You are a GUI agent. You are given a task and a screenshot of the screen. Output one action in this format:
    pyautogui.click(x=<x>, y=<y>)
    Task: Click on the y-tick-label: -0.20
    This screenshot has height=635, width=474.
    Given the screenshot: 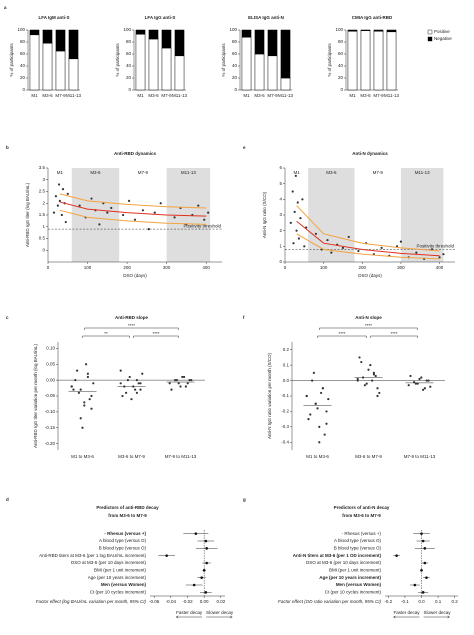 What is the action you would take?
    pyautogui.click(x=50, y=443)
    